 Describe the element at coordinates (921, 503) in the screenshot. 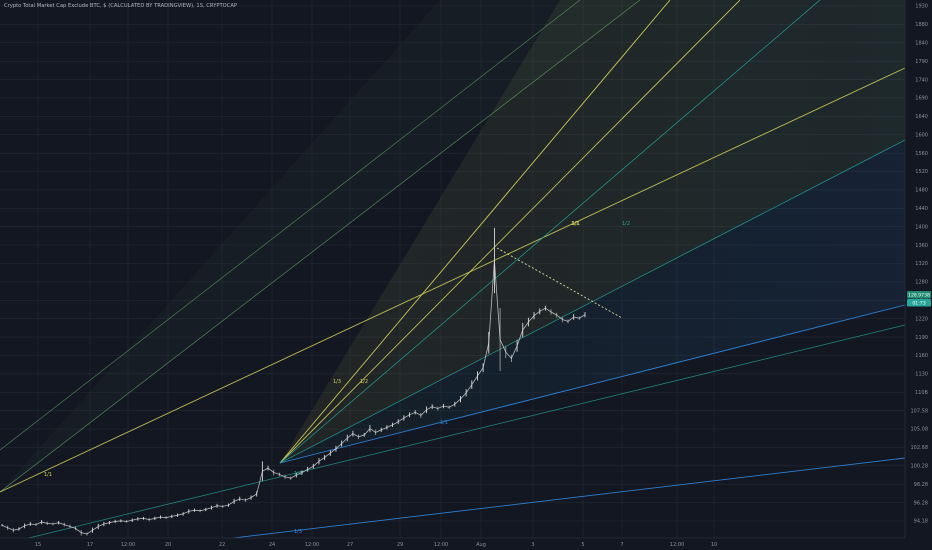

I see `y-tick-label: 96.28` at that location.